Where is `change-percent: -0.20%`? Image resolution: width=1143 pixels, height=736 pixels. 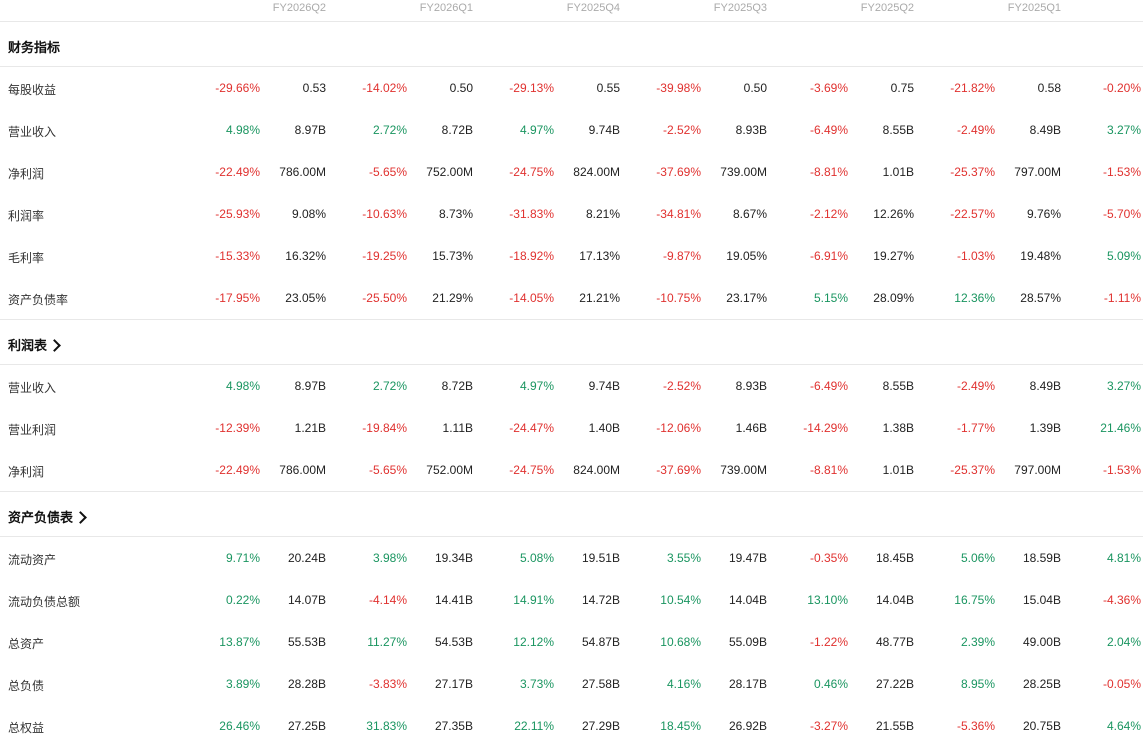 change-percent: -0.20% is located at coordinates (1121, 88).